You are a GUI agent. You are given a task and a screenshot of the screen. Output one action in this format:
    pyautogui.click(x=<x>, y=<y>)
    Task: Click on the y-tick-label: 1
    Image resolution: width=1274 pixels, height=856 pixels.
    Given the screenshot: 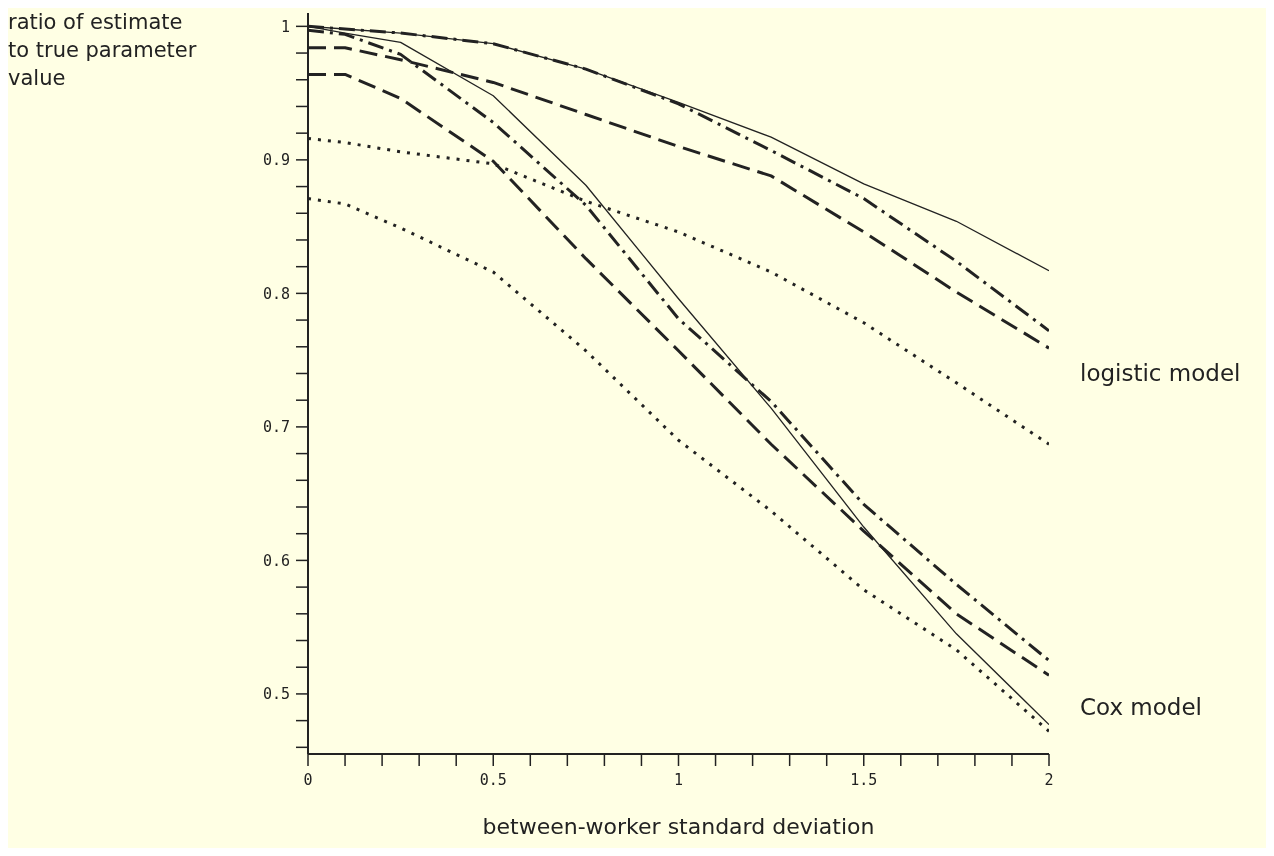 What is the action you would take?
    pyautogui.click(x=285, y=26)
    